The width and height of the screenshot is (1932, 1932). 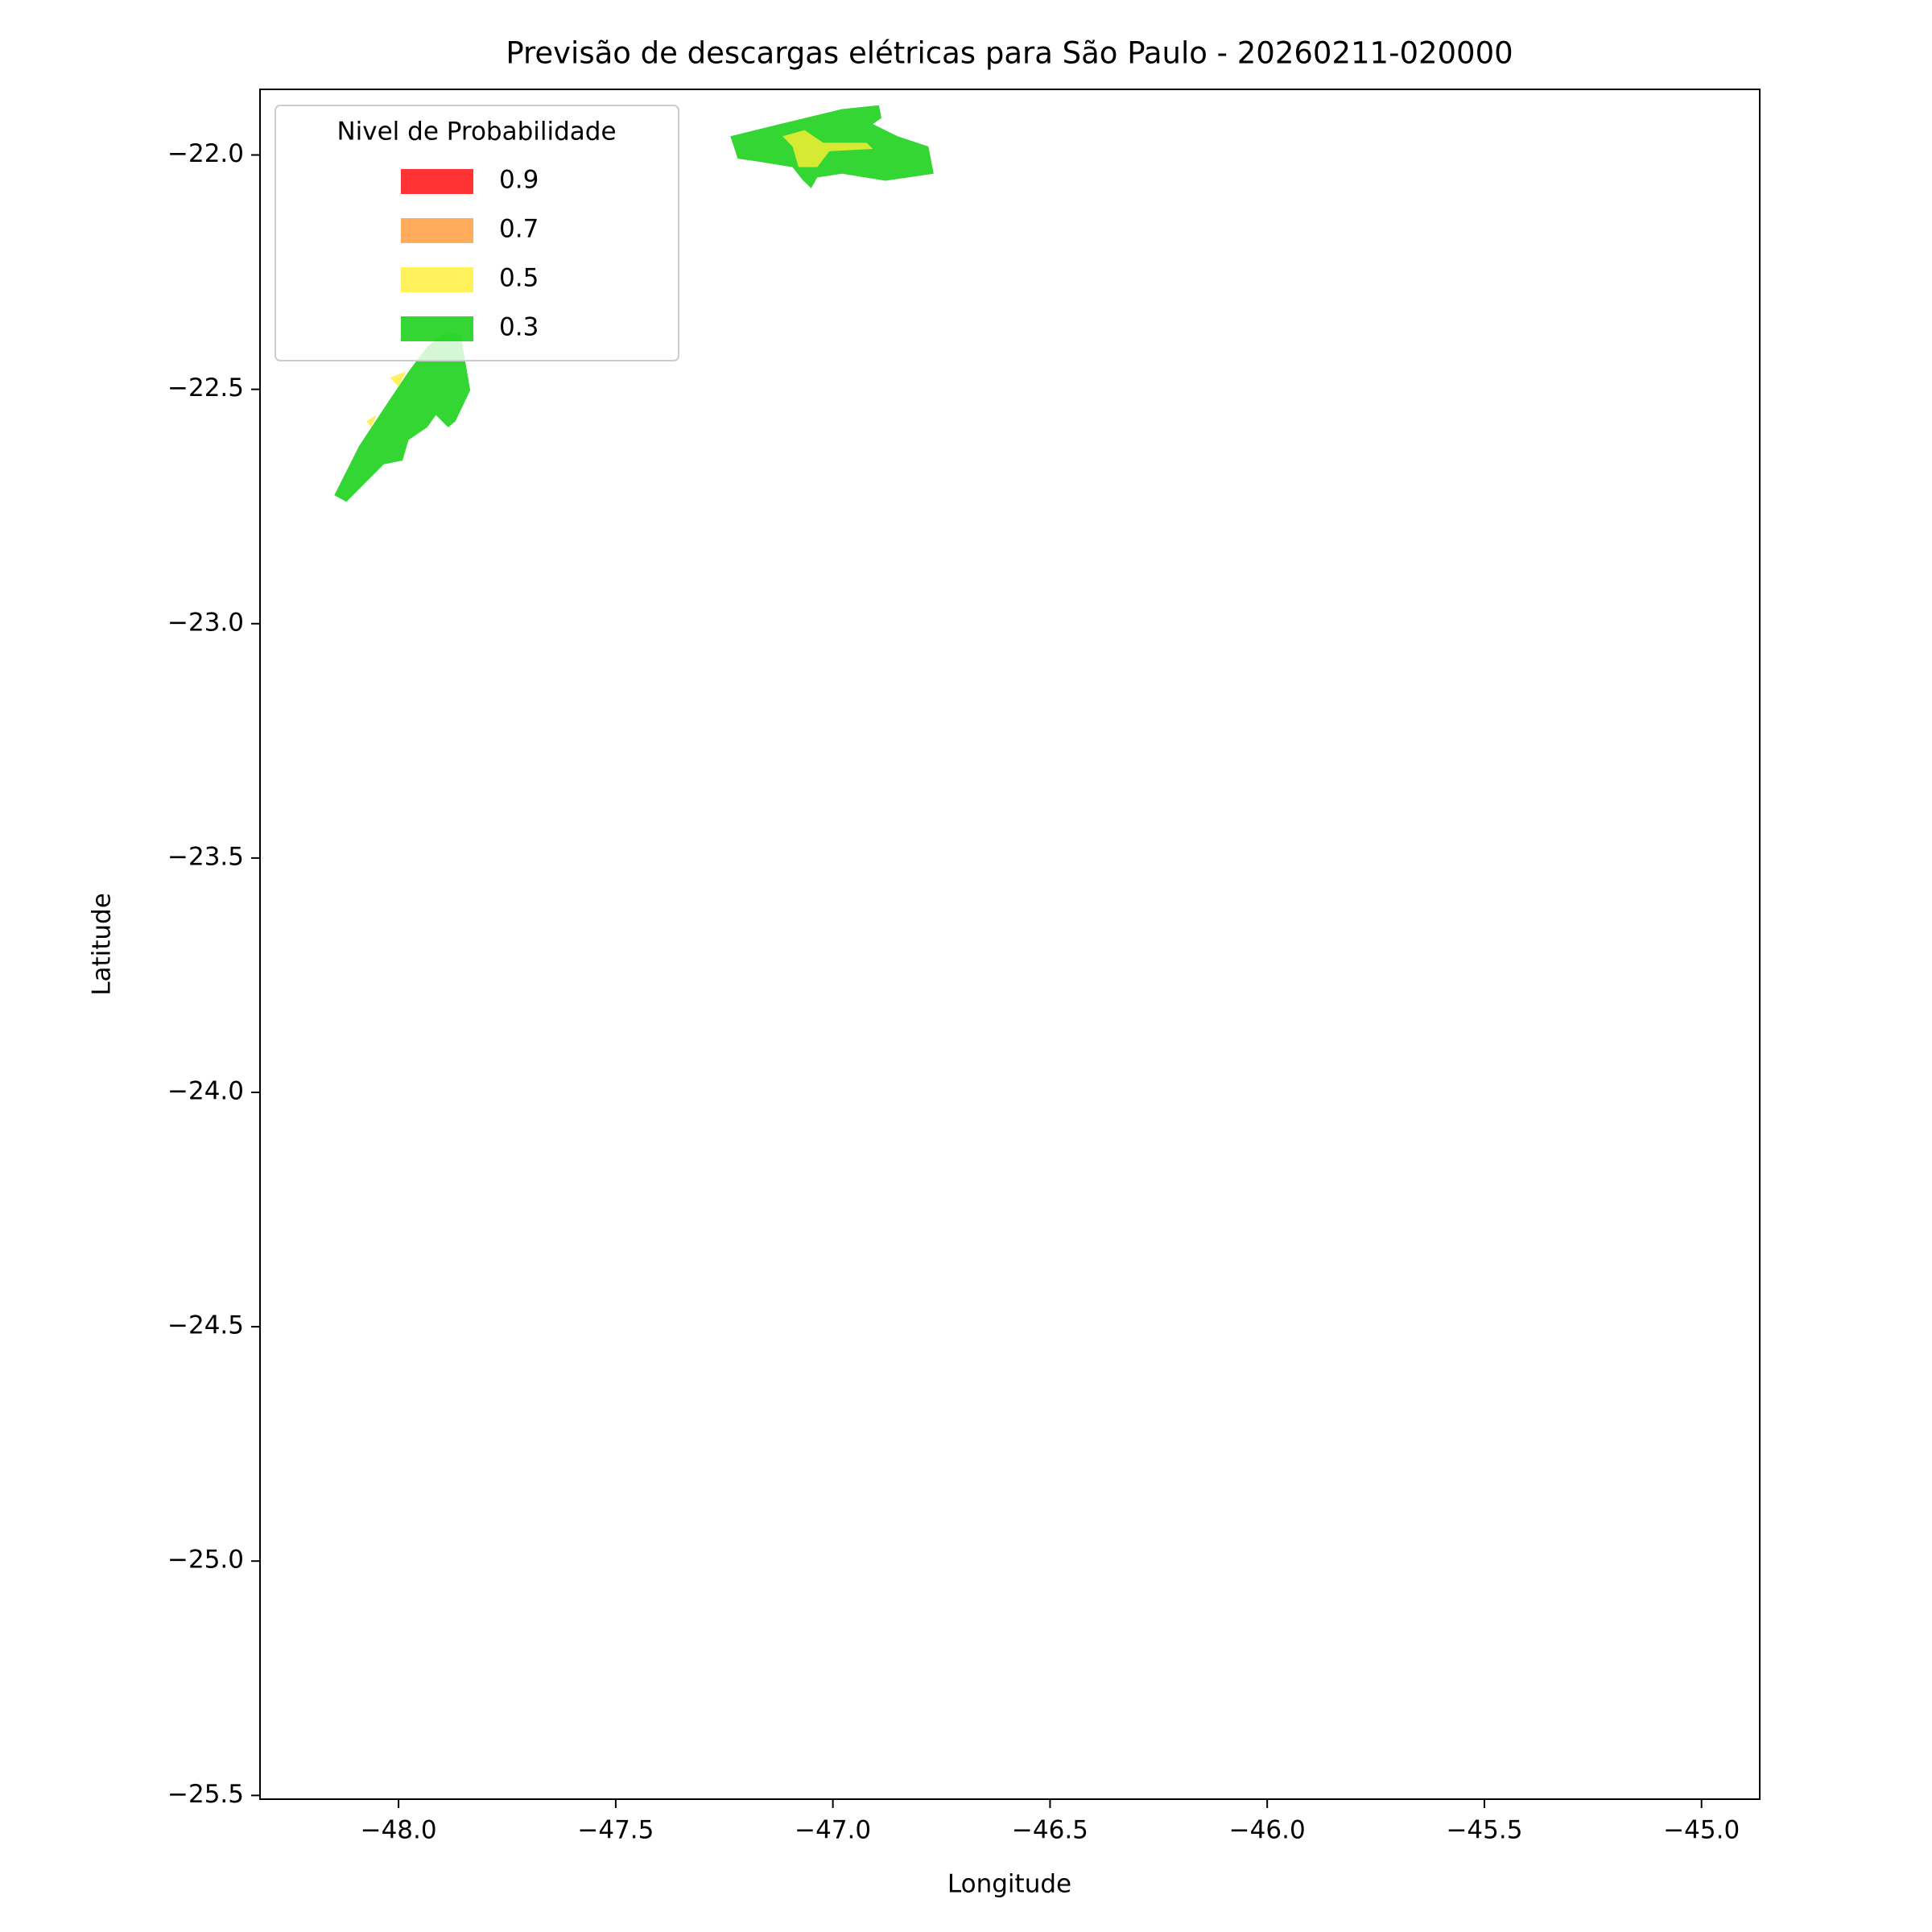 I want to click on y-tick-label: −23.0, so click(x=205, y=622).